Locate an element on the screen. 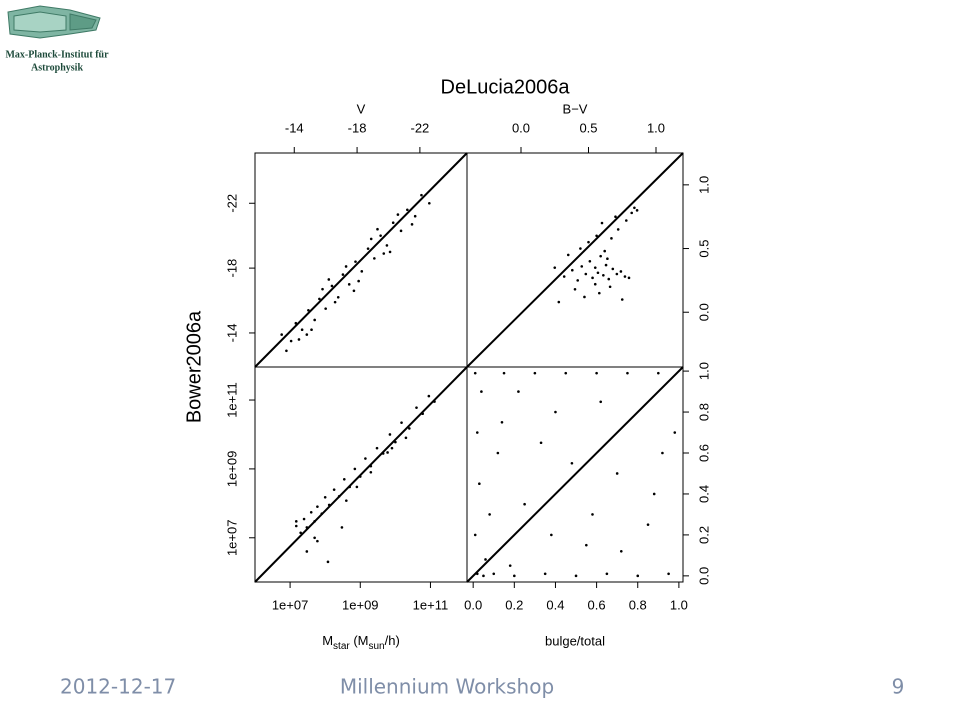 Image resolution: width=960 pixels, height=720 pixels. y-tick-label: -14 is located at coordinates (231, 333).